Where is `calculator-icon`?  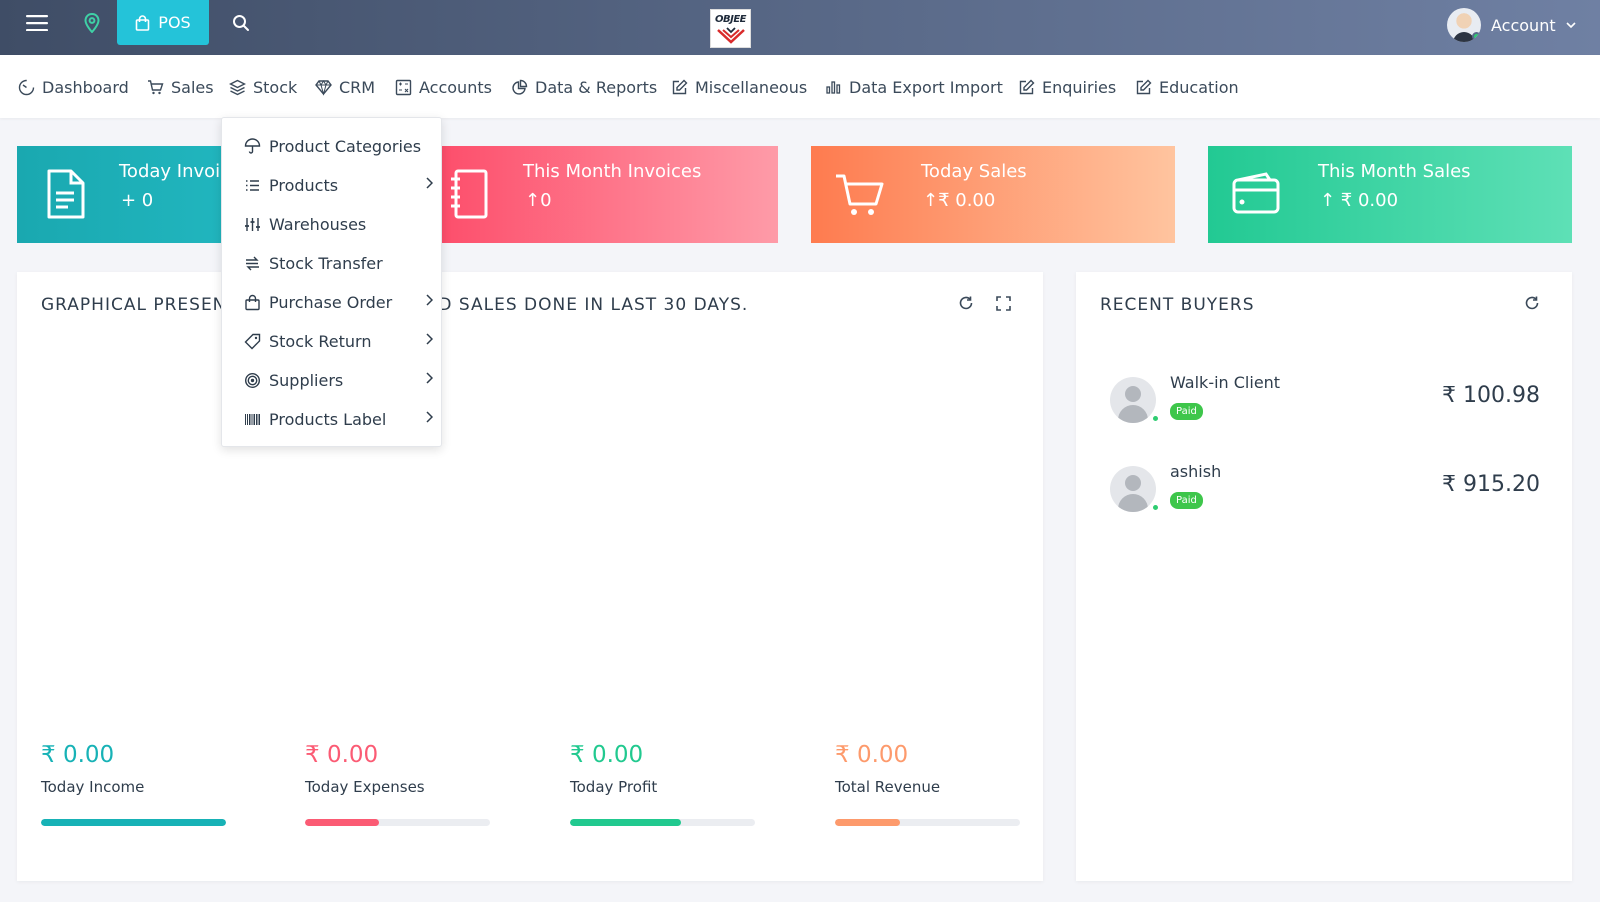 calculator-icon is located at coordinates (403, 87).